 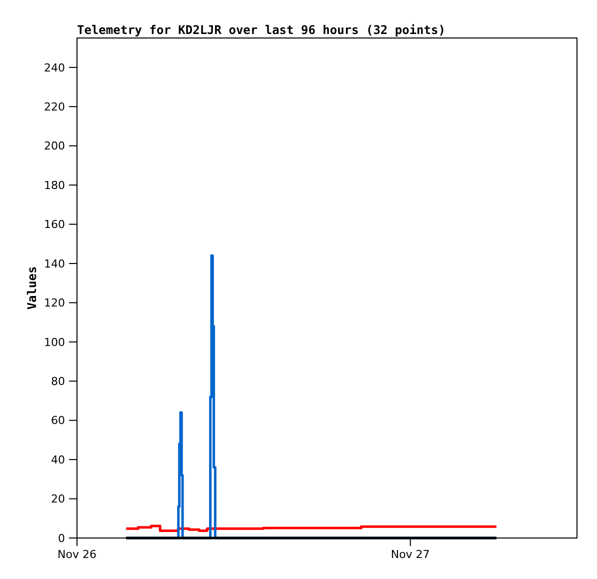 What do you see at coordinates (54, 107) in the screenshot?
I see `y-tick-label: 220` at bounding box center [54, 107].